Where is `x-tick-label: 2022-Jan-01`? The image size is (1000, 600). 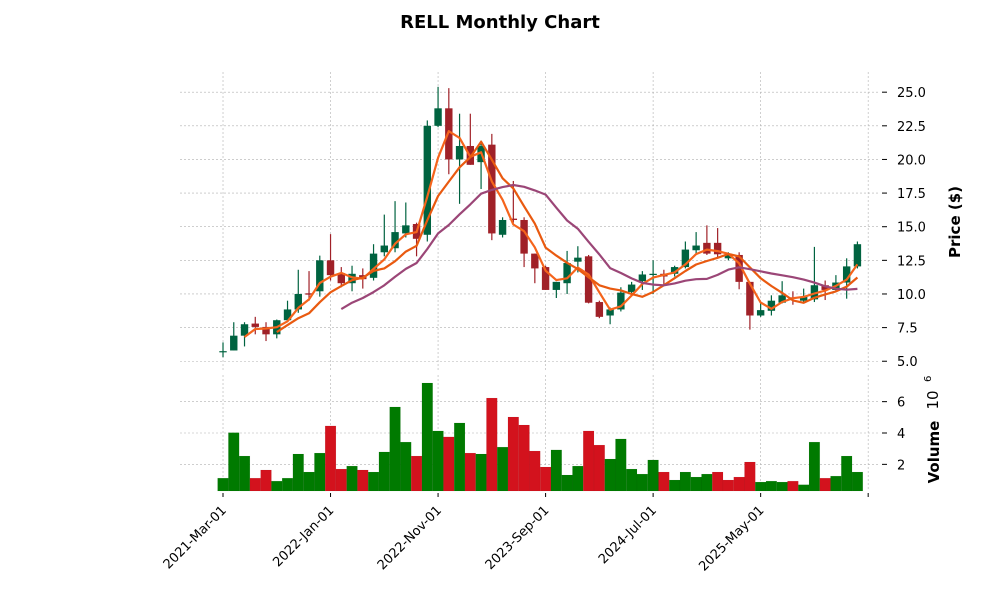
x-tick-label: 2022-Jan-01 is located at coordinates (303, 536).